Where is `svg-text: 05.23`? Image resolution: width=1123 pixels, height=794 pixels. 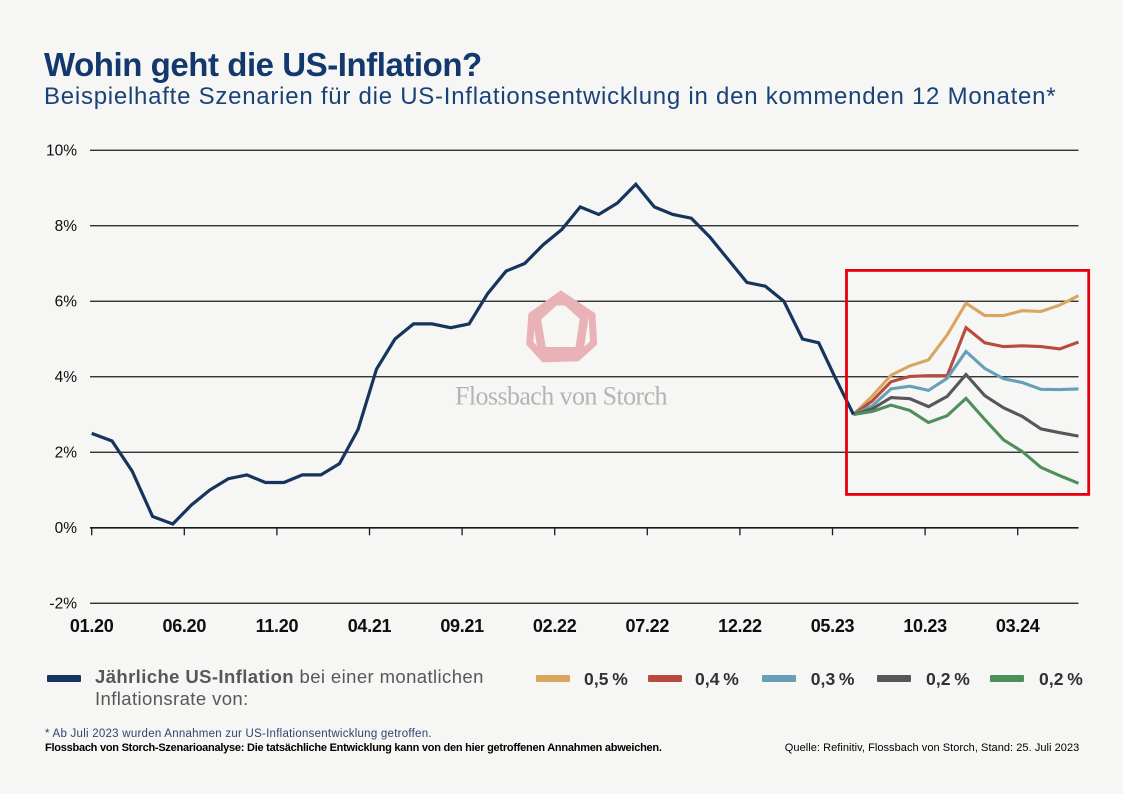 svg-text: 05.23 is located at coordinates (833, 626).